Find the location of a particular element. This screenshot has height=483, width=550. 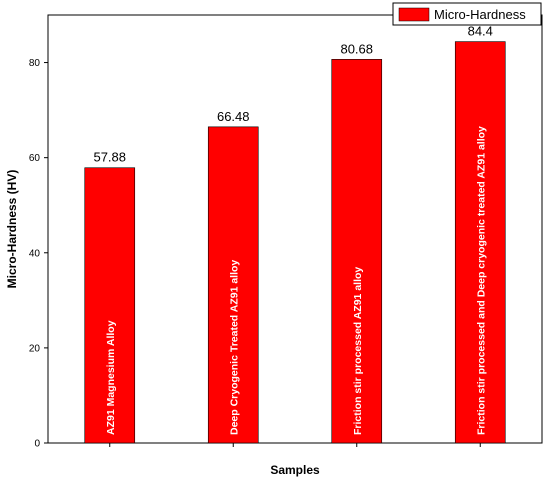

y-tick-label: 80 is located at coordinates (35, 63).